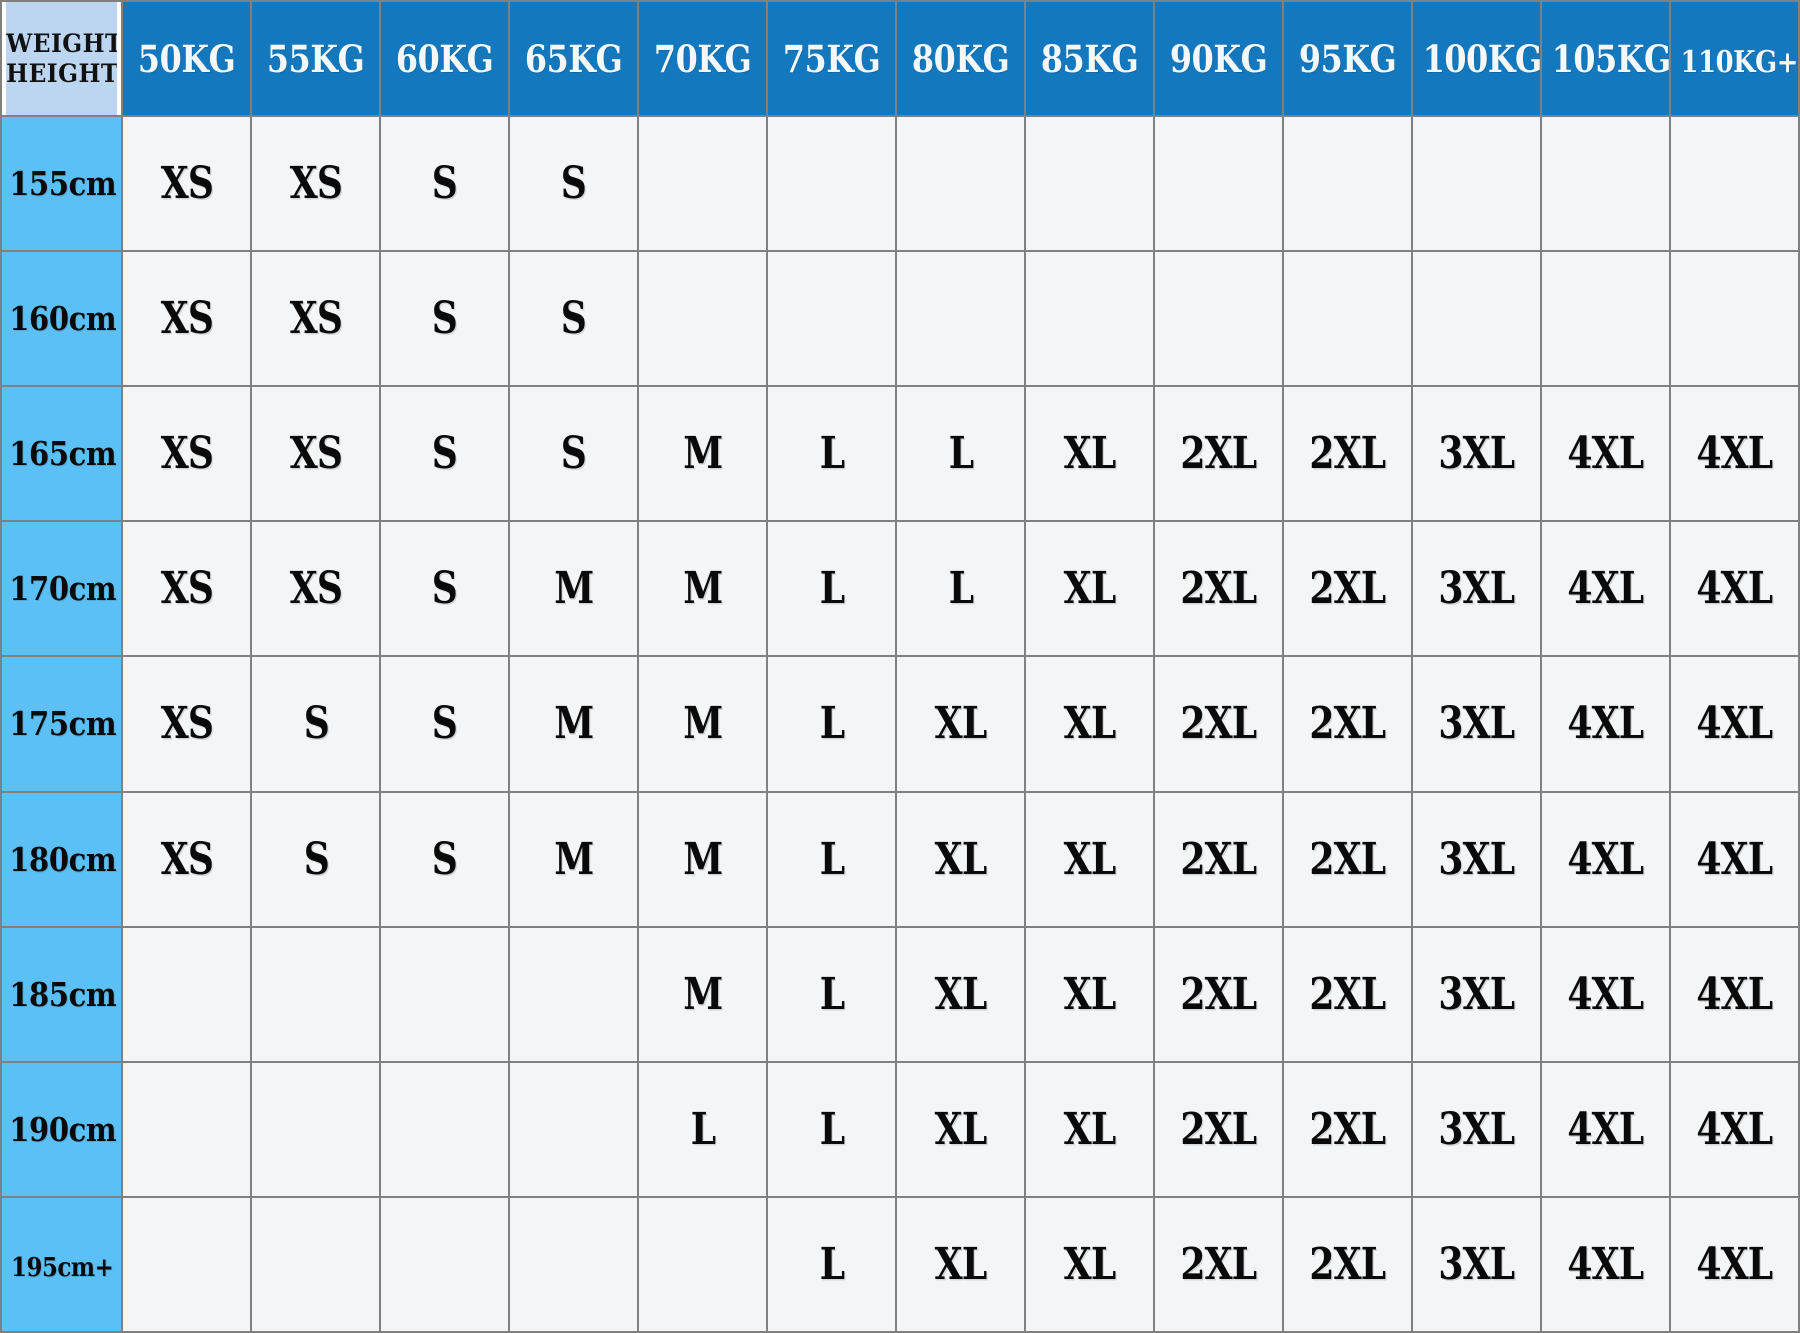  I want to click on weight-header-70kg: 70KG, so click(703, 58).